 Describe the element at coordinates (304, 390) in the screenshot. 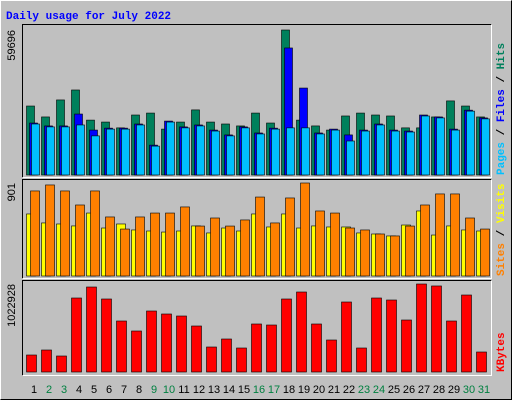

I see `x-tick-label: 19` at that location.